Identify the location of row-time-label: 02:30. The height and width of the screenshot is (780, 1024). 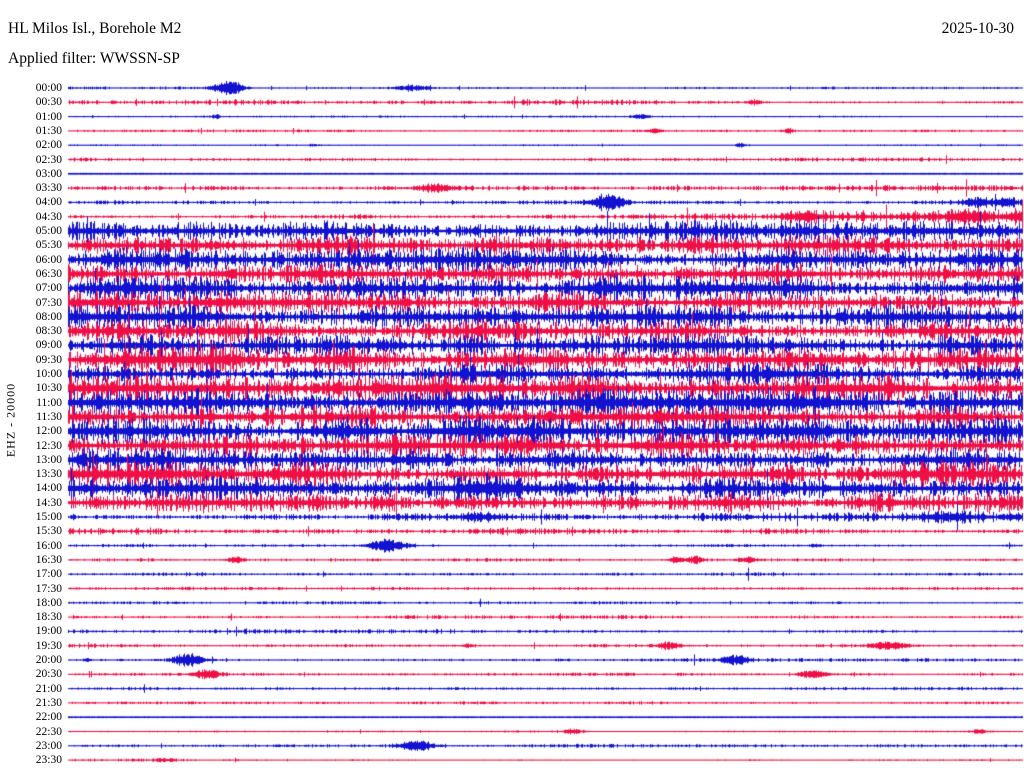
(48, 159).